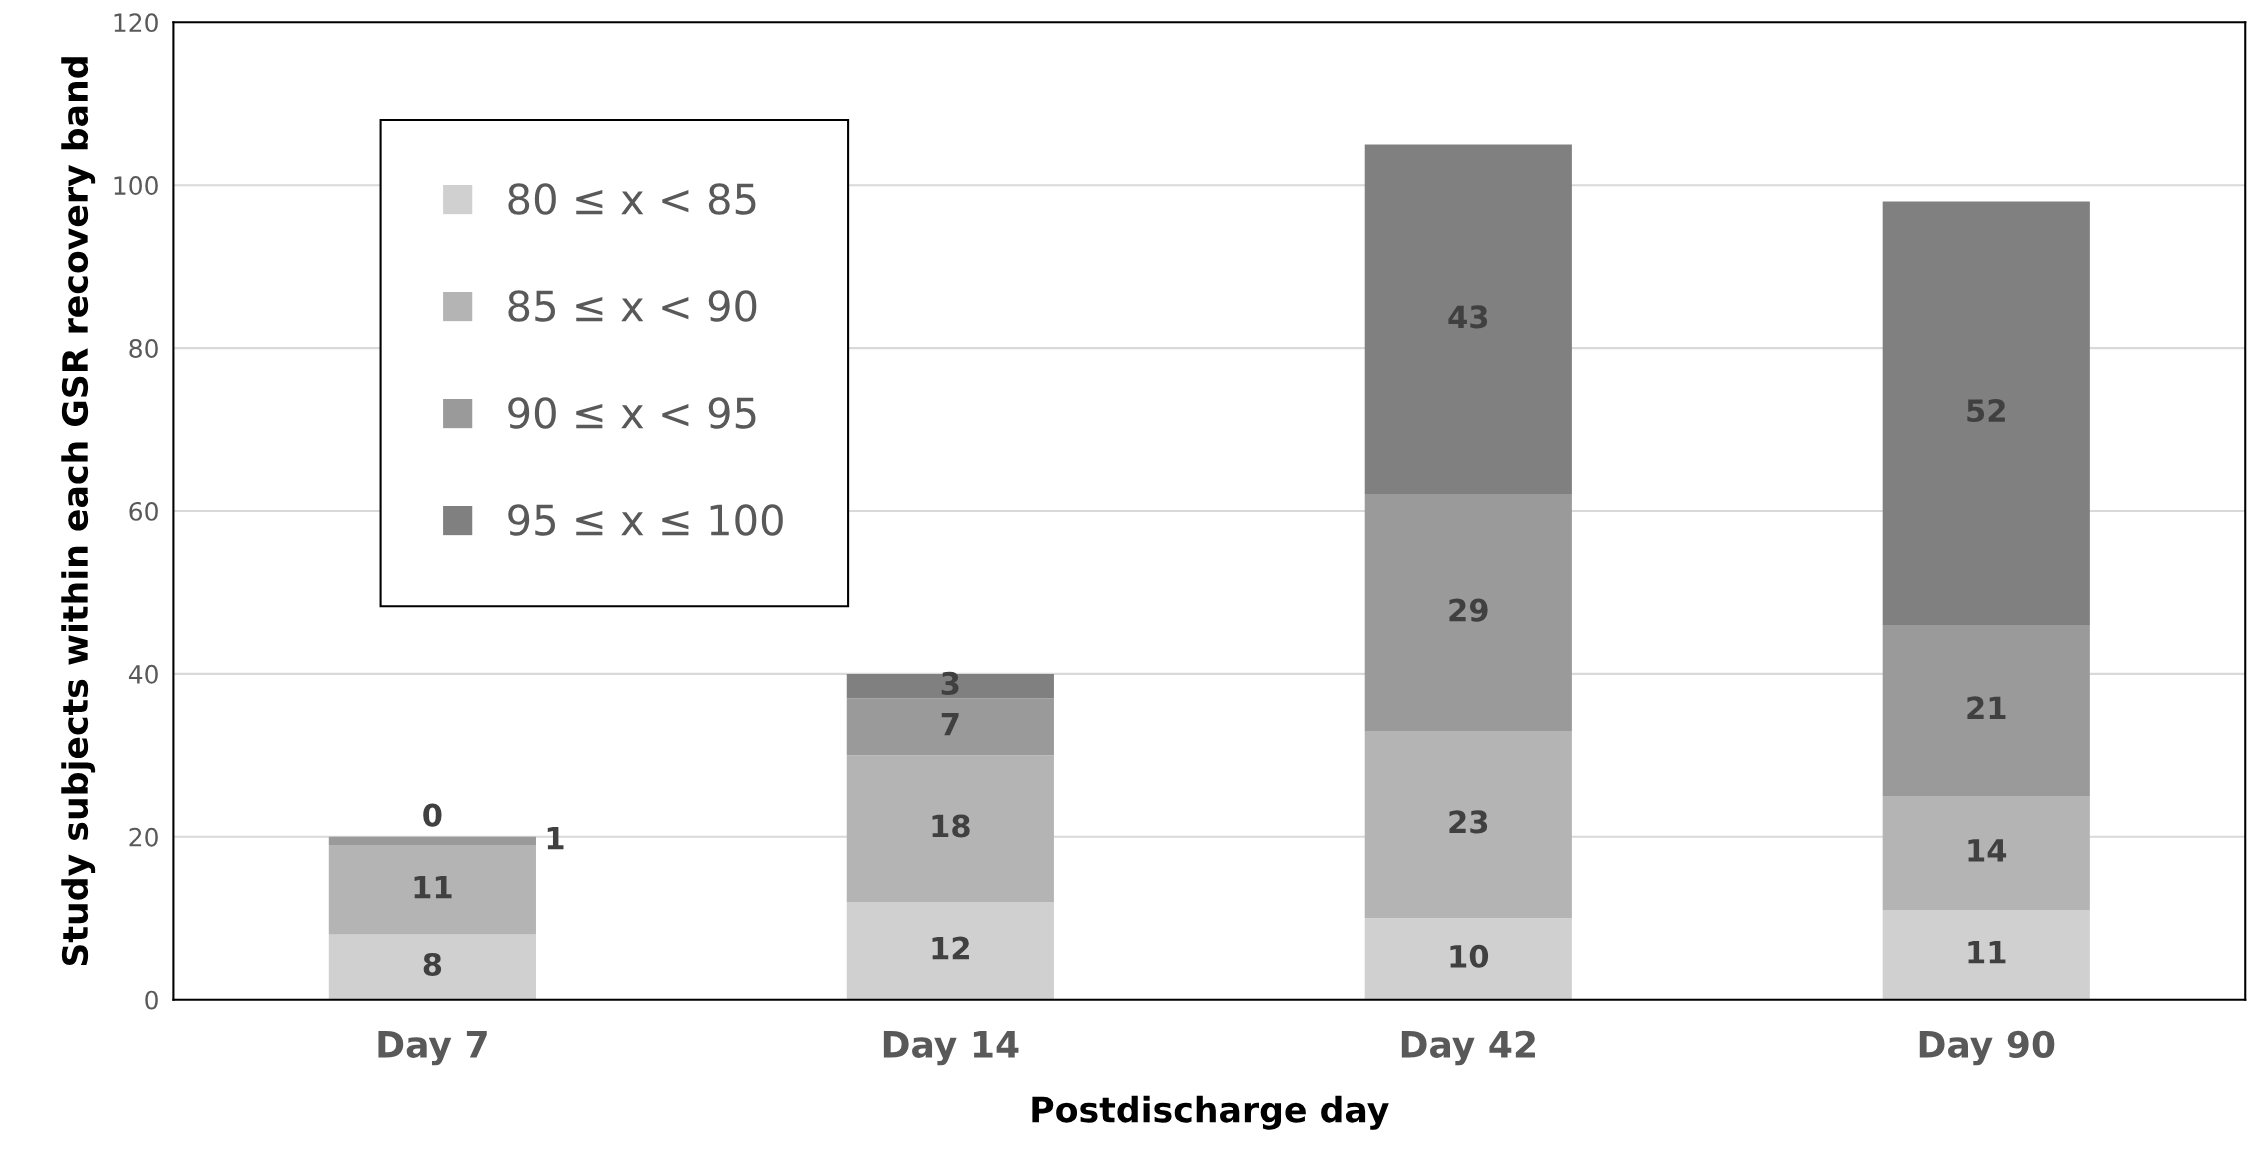 This screenshot has width=2252, height=1172. I want to click on y-tick-label: 100, so click(136, 186).